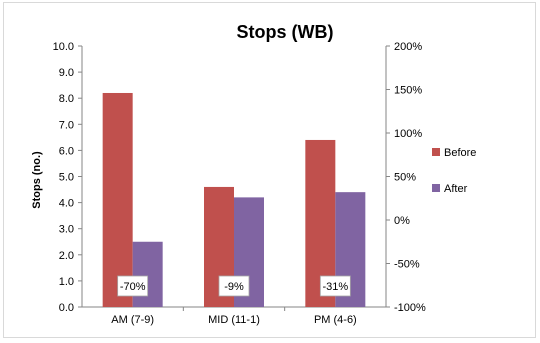  What do you see at coordinates (66, 178) in the screenshot?
I see `y-tick-label: 5.0` at bounding box center [66, 178].